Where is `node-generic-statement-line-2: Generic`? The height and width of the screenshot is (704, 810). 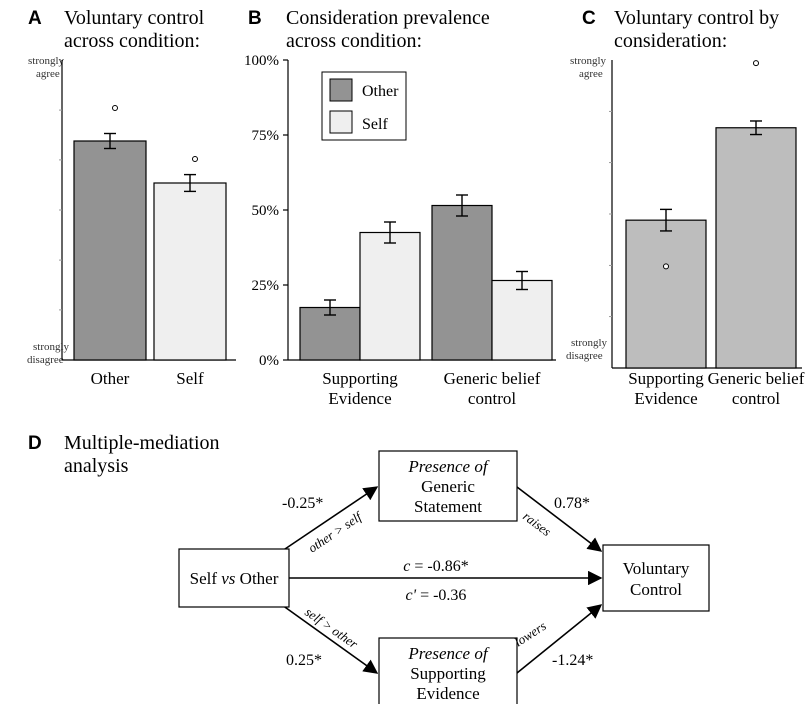 node-generic-statement-line-2: Generic is located at coordinates (448, 486).